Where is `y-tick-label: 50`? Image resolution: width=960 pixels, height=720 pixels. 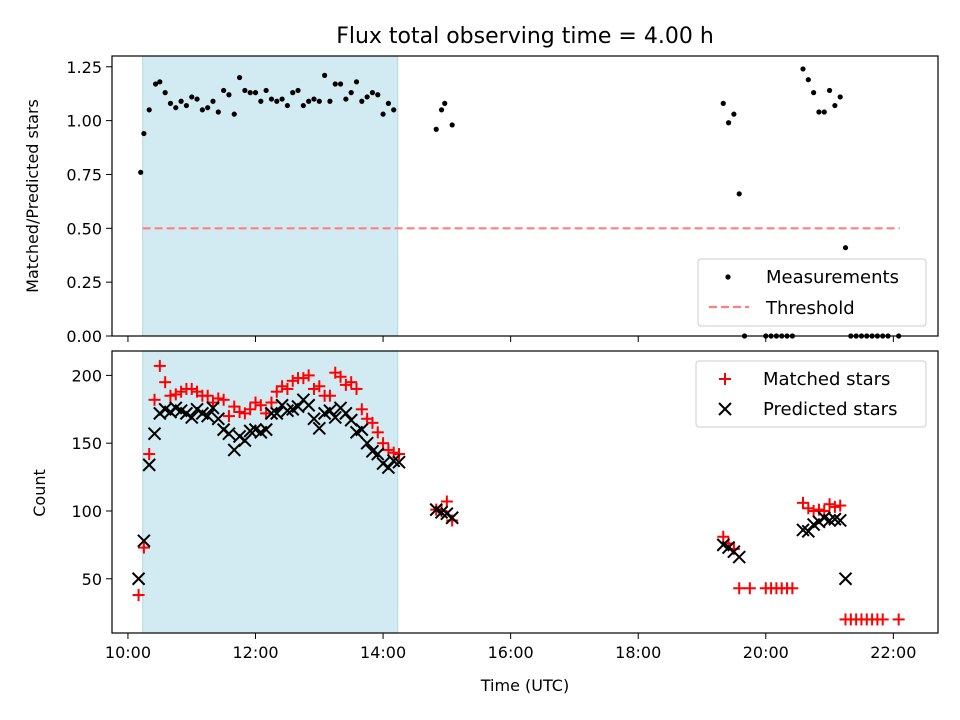
y-tick-label: 50 is located at coordinates (92, 579).